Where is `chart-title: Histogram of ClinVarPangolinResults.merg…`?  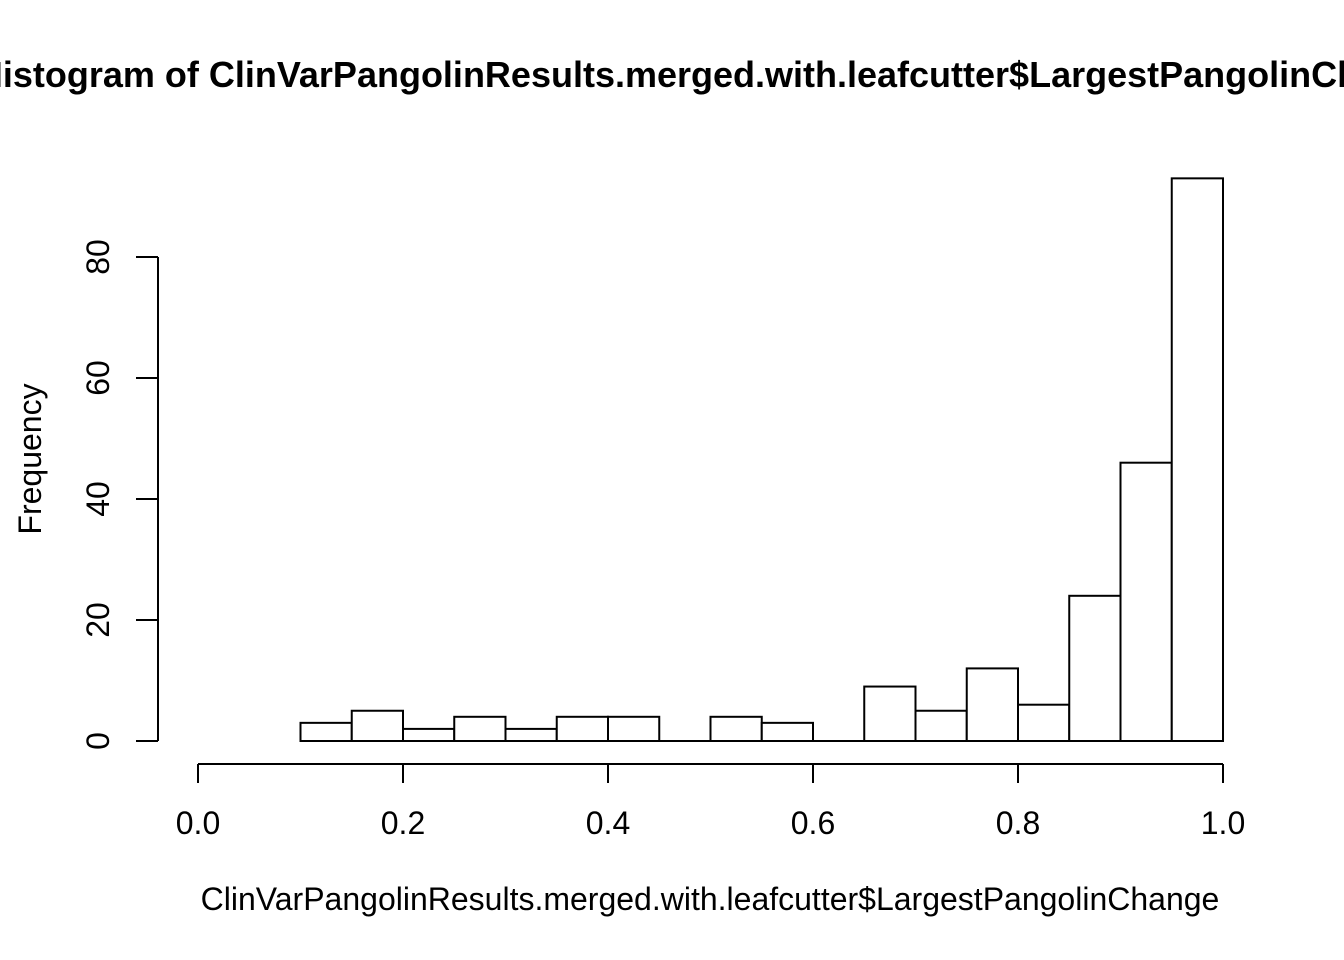
chart-title: Histogram of ClinVarPangolinResults.merg… is located at coordinates (672, 74).